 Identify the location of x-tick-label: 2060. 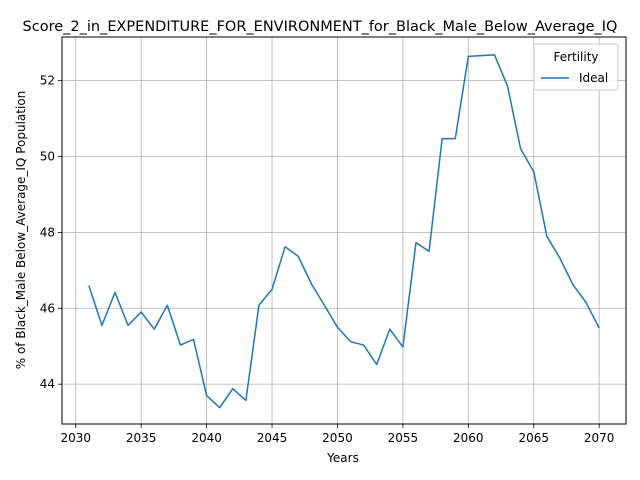
(468, 438).